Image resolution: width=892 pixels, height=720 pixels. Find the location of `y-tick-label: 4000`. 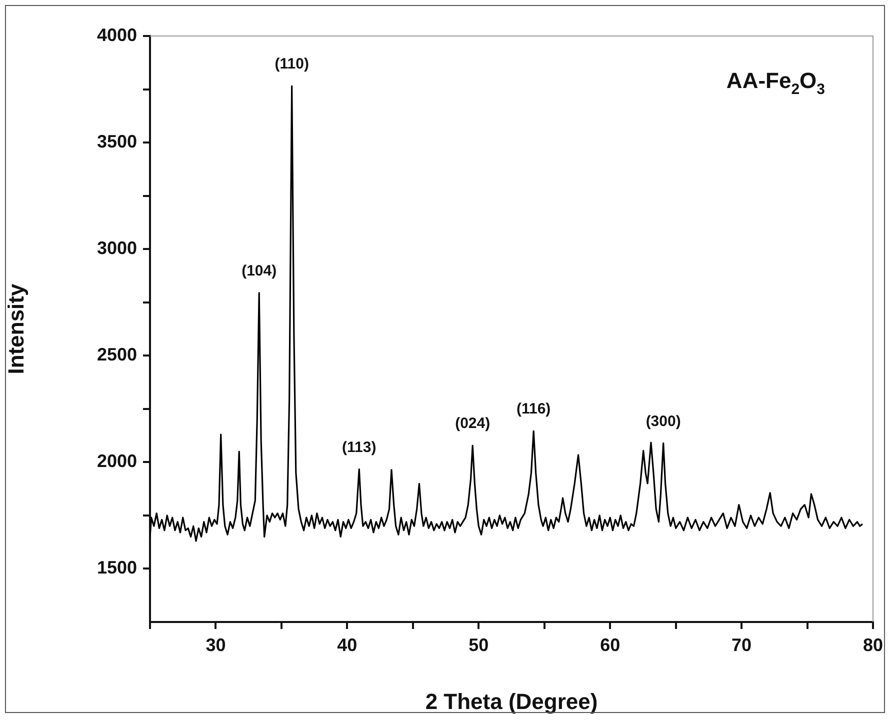

y-tick-label: 4000 is located at coordinates (116, 34).